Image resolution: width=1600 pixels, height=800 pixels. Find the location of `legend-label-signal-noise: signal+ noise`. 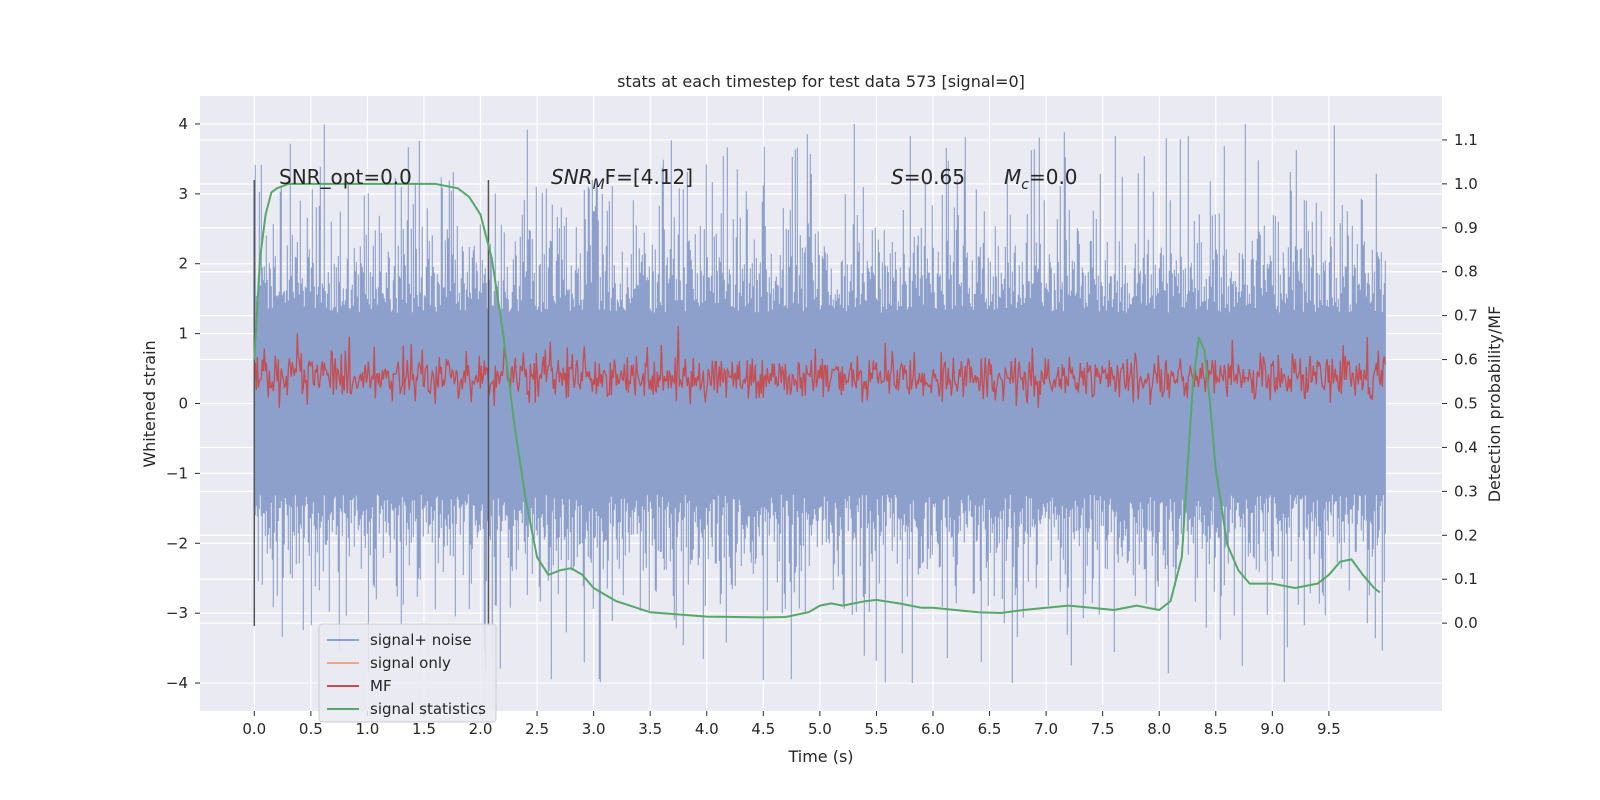

legend-label-signal-noise: signal+ noise is located at coordinates (421, 640).